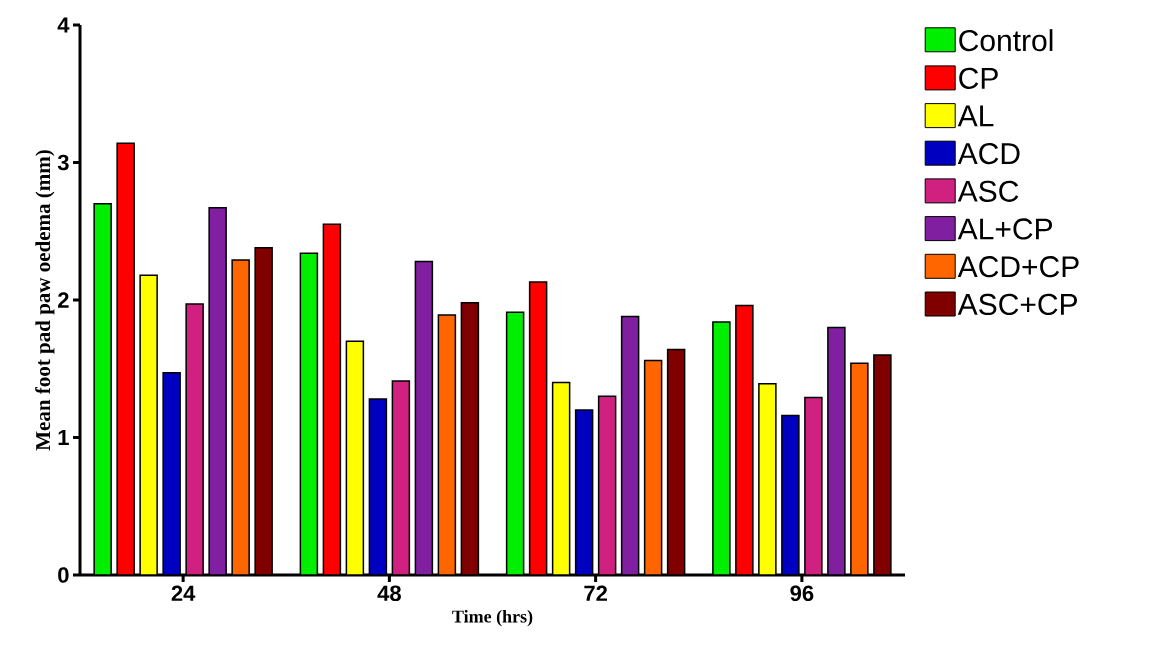 This screenshot has width=1157, height=659. Describe the element at coordinates (1018, 267) in the screenshot. I see `legend-label: ACD+CP` at that location.